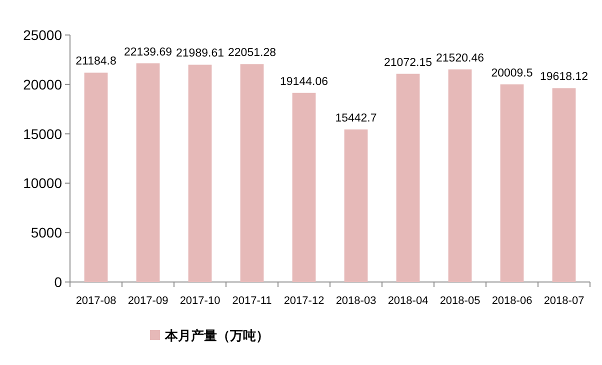 The height and width of the screenshot is (365, 602). Describe the element at coordinates (216, 335) in the screenshot. I see `legend-label: 本月产量（万吨）` at that location.